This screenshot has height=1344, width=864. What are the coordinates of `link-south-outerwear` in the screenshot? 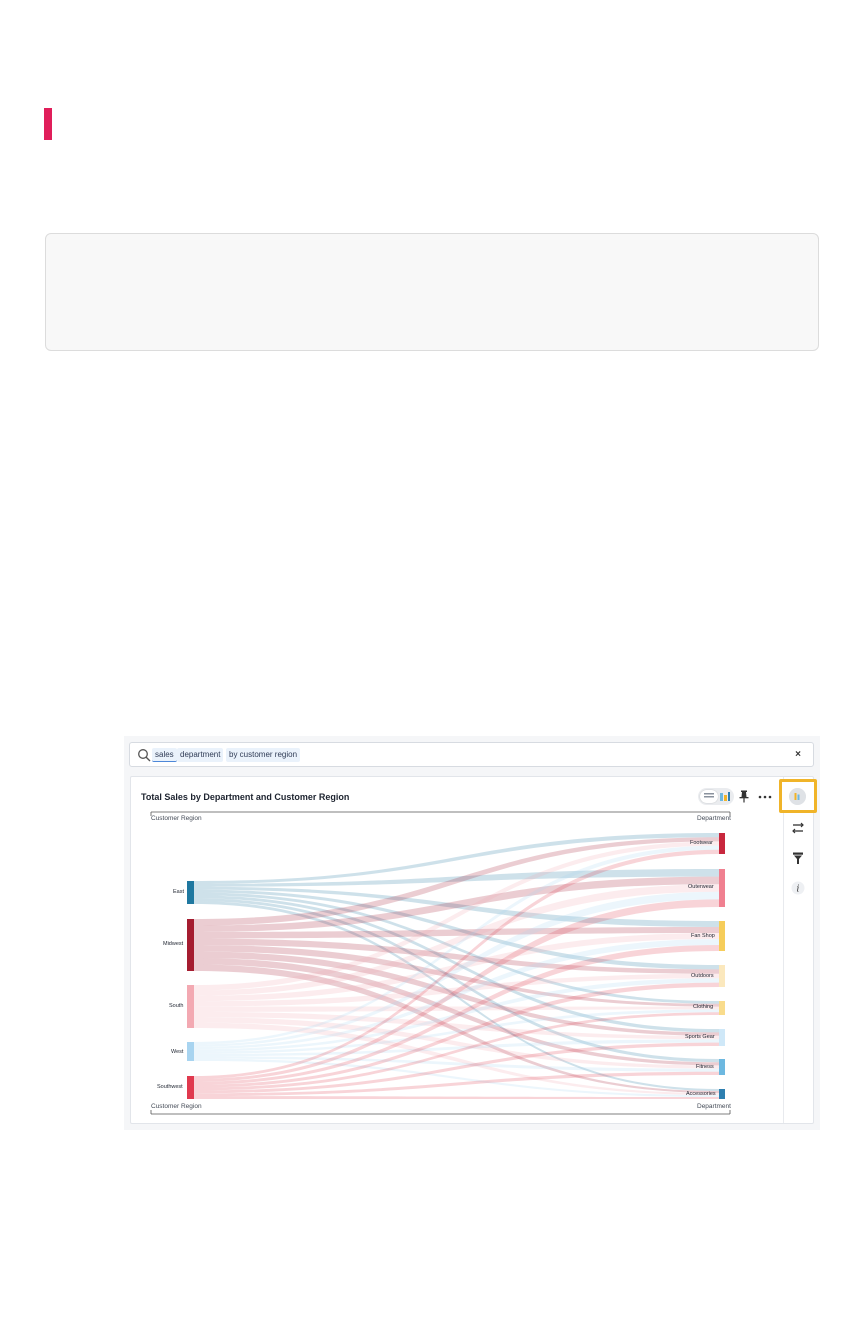 It's located at (456, 940).